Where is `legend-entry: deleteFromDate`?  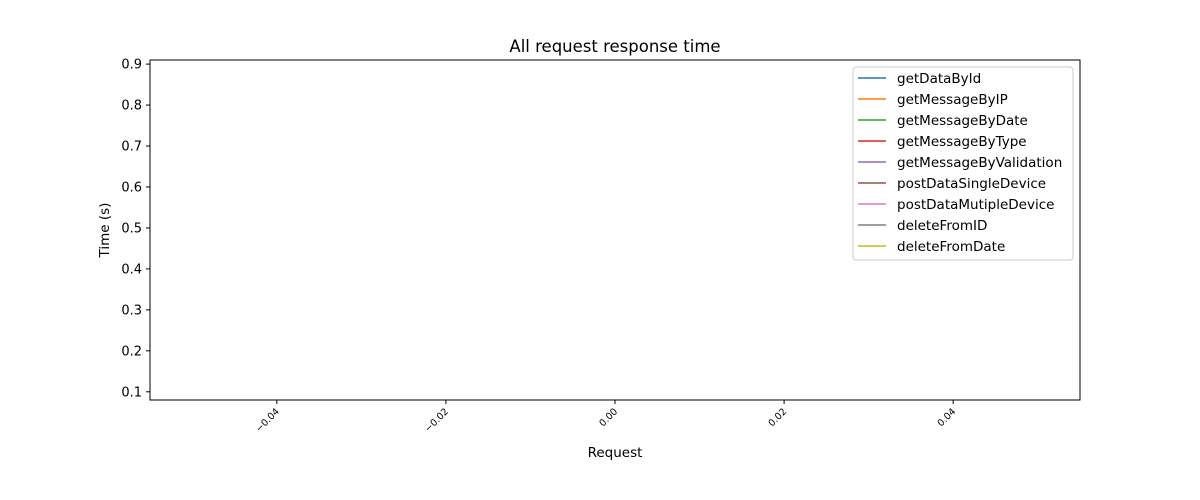 legend-entry: deleteFromDate is located at coordinates (951, 247).